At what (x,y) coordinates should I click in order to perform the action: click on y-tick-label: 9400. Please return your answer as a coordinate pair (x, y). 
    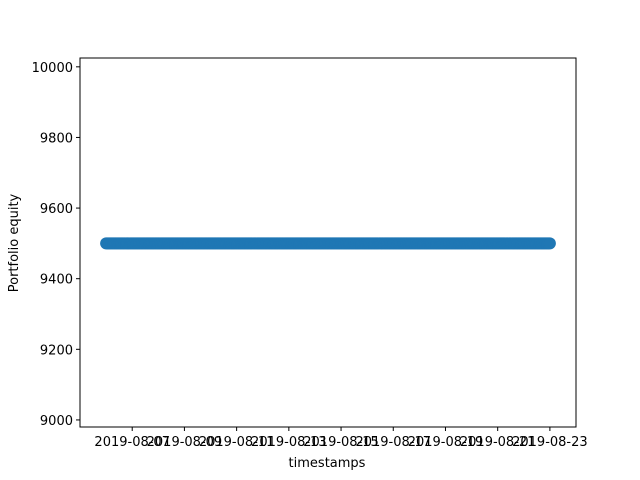
    Looking at the image, I should click on (56, 280).